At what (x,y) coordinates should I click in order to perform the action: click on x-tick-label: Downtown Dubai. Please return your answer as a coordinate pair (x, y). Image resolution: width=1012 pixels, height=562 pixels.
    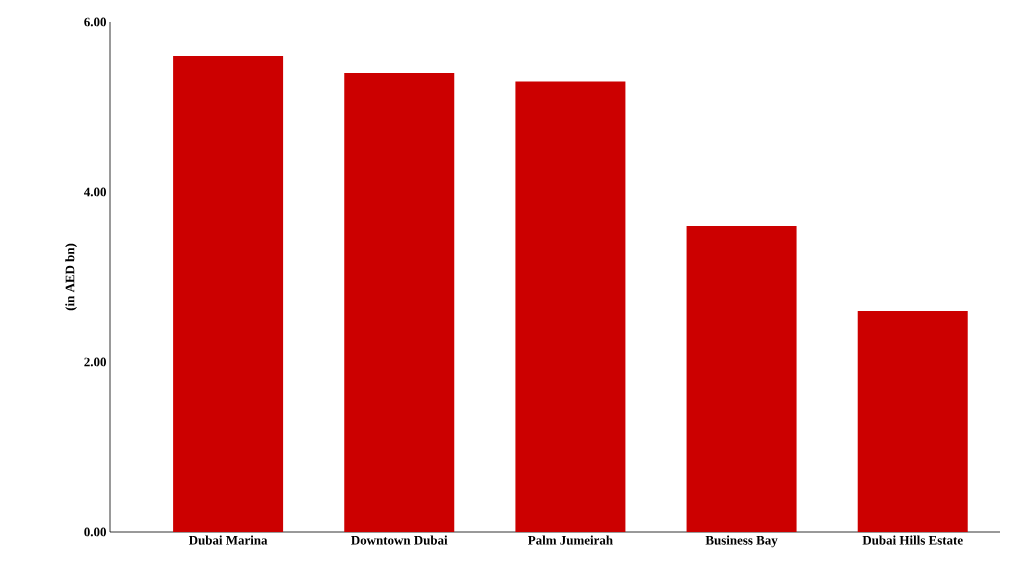
    Looking at the image, I should click on (399, 540).